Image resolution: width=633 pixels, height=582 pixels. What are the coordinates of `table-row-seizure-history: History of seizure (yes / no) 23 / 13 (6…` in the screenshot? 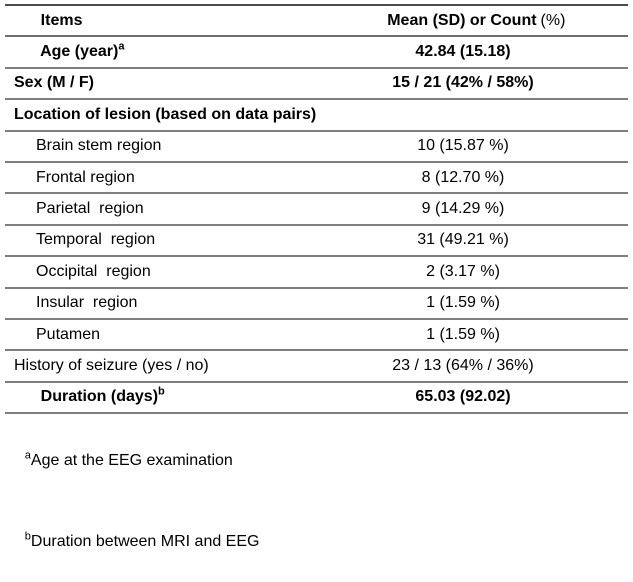 It's located at (316, 367).